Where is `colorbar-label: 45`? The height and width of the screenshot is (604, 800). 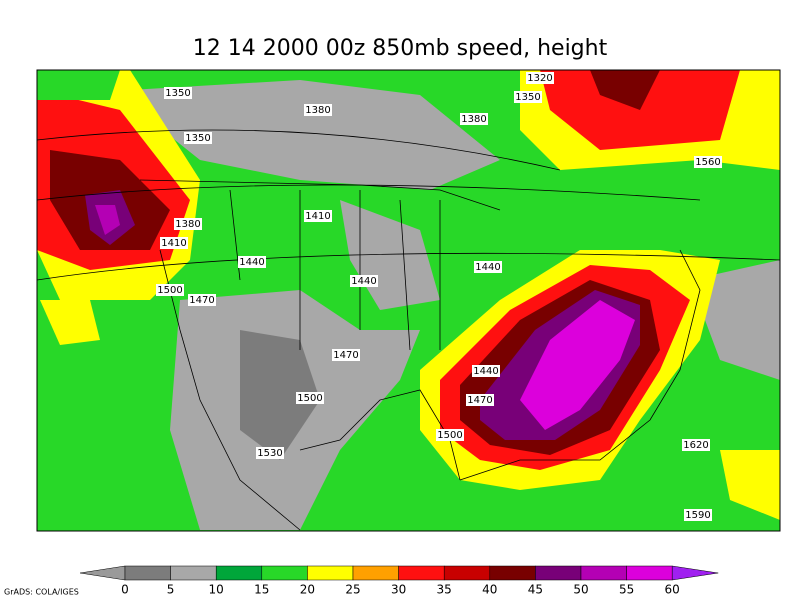 colorbar-label: 45 is located at coordinates (535, 590).